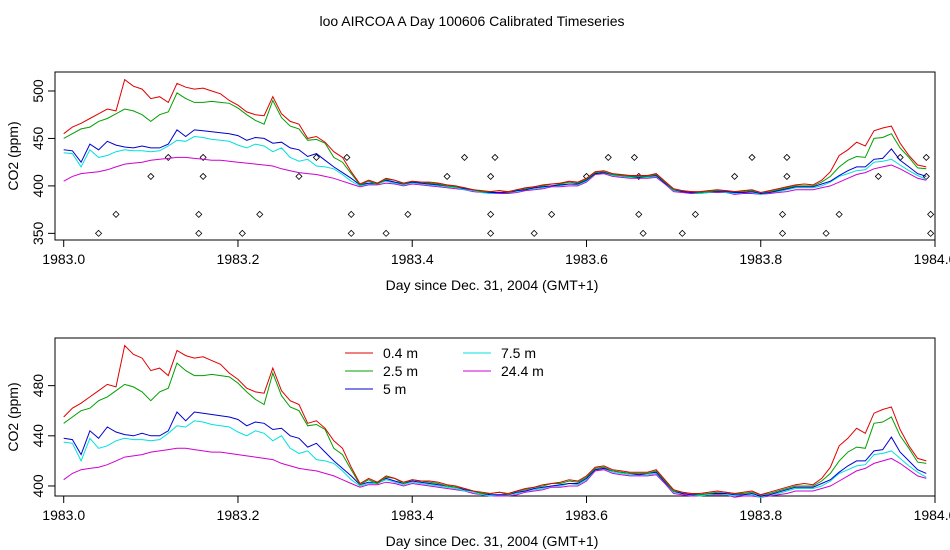 The height and width of the screenshot is (550, 950). I want to click on bottom-series-5-mline, so click(495, 454).